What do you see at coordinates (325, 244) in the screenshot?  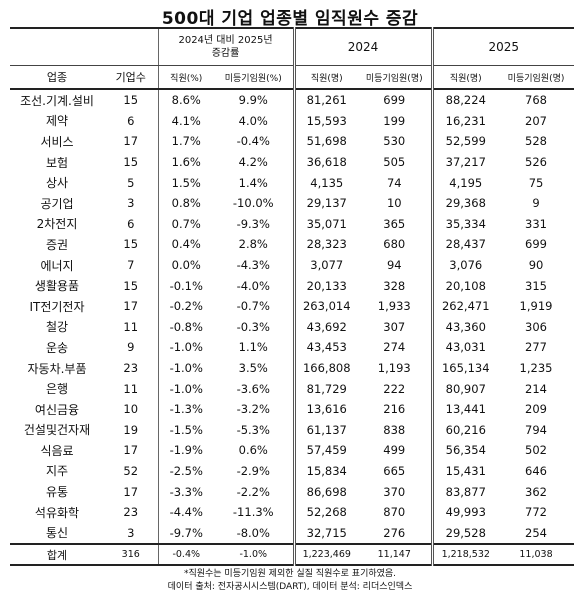 I see `cell-staff-2024: 28,323` at bounding box center [325, 244].